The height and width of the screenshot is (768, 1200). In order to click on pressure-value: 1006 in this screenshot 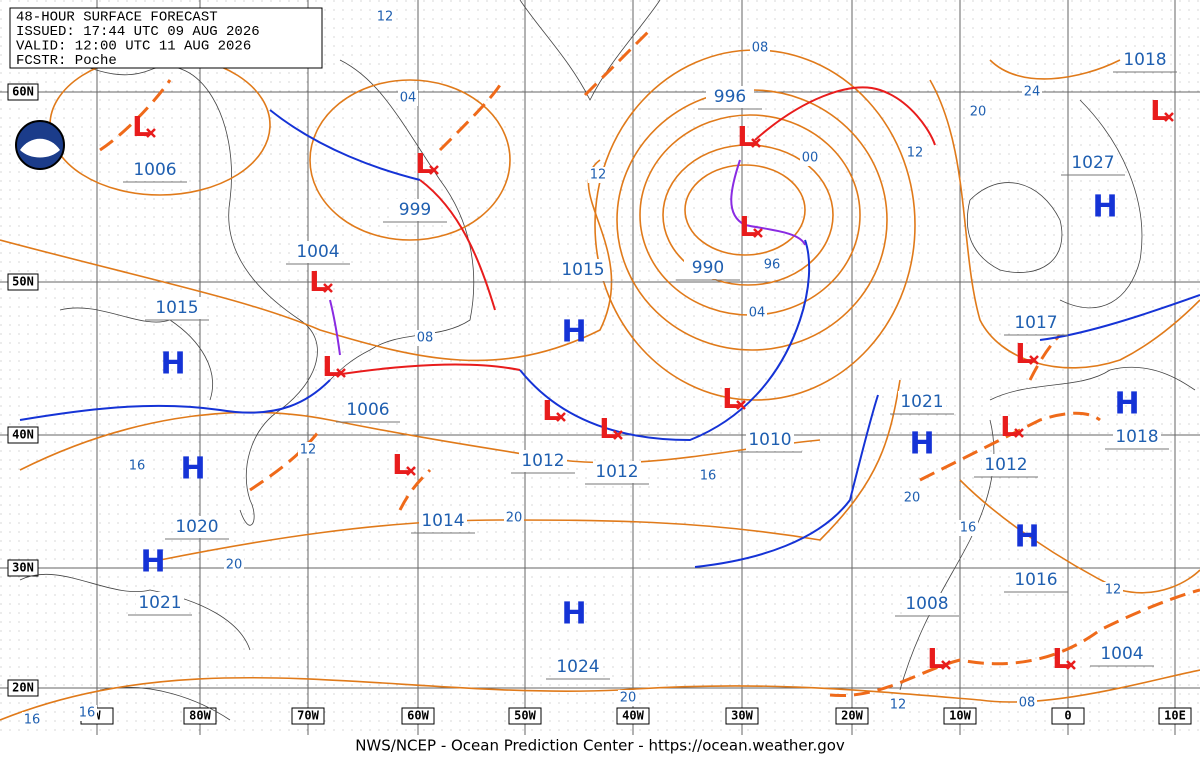, I will do `click(154, 170)`.